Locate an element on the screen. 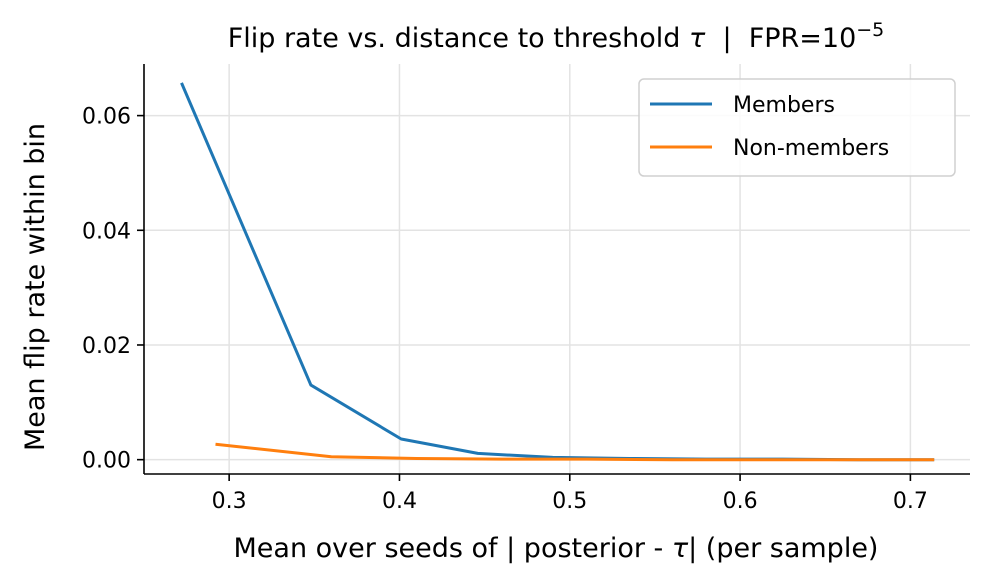  x-tick-label: 0.3 is located at coordinates (229, 501).